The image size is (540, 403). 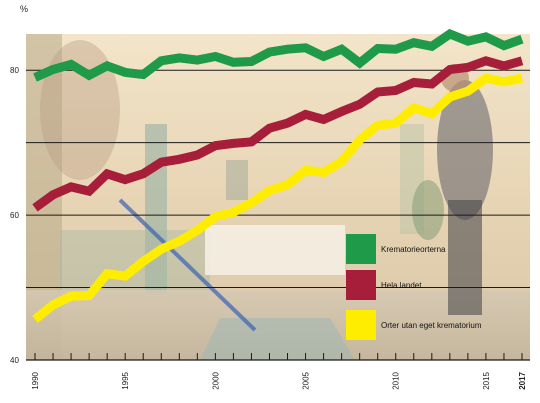 What do you see at coordinates (14, 215) in the screenshot?
I see `y-tick-label-60: 60` at bounding box center [14, 215].